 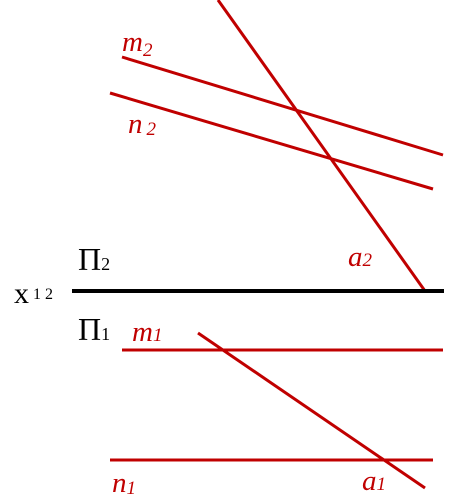 What do you see at coordinates (124, 483) in the screenshot?
I see `label-n1: n1` at bounding box center [124, 483].